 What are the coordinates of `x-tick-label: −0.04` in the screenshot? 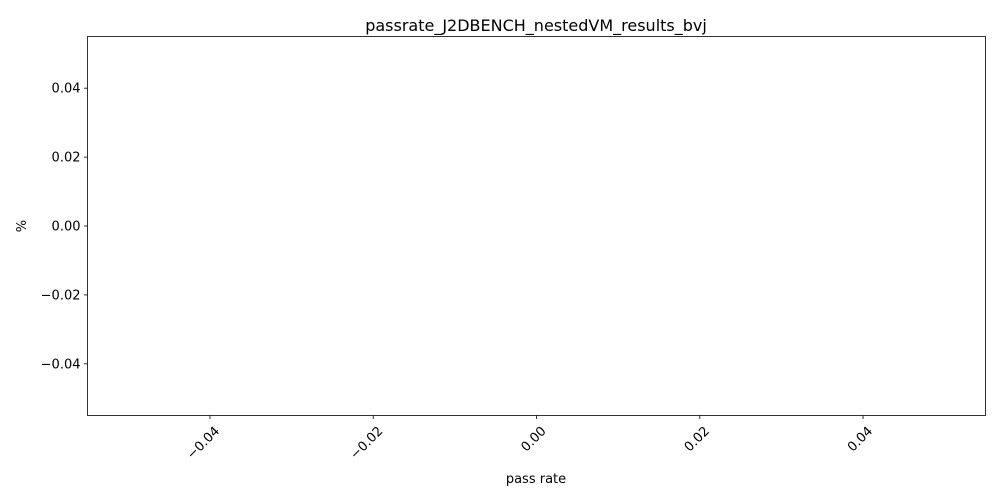 It's located at (203, 443).